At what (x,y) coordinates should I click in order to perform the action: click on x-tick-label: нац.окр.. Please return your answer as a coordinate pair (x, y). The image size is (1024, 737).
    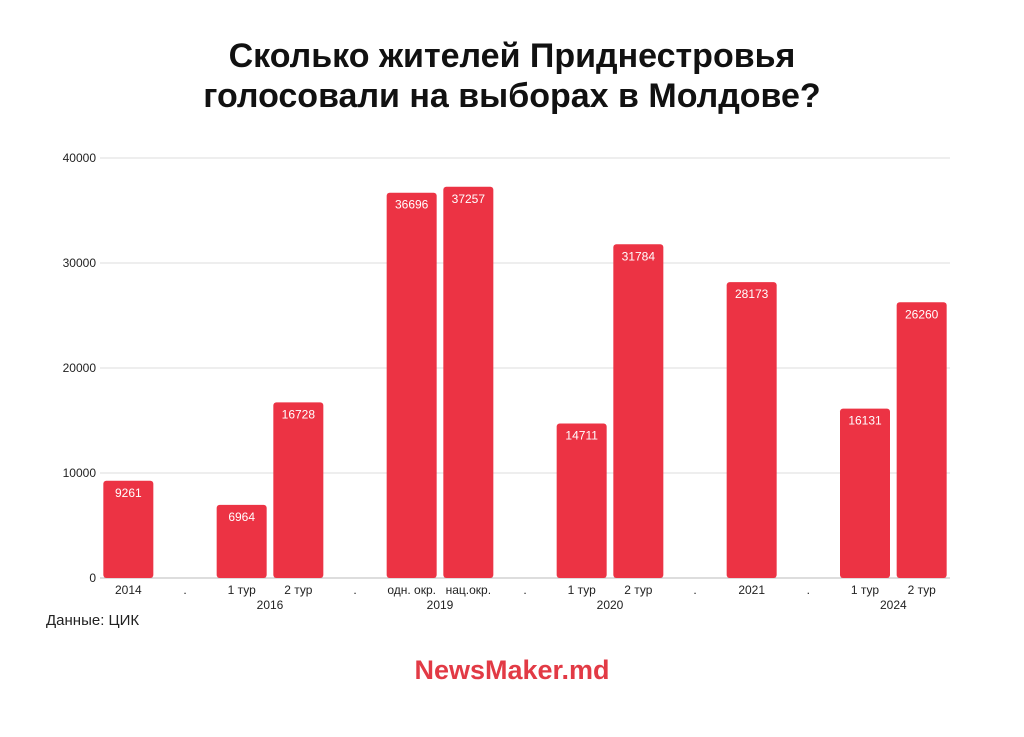
    Looking at the image, I should click on (468, 590).